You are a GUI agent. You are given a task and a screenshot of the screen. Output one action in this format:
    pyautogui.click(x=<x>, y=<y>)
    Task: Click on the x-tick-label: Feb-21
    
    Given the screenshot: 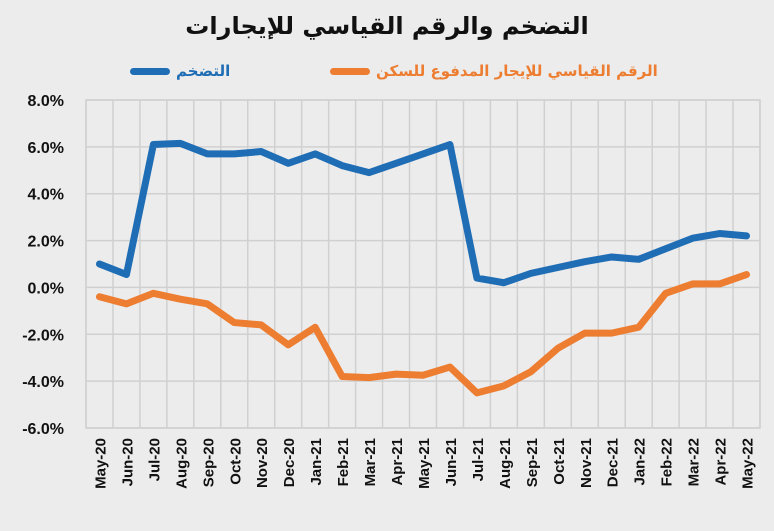 What is the action you would take?
    pyautogui.click(x=343, y=462)
    